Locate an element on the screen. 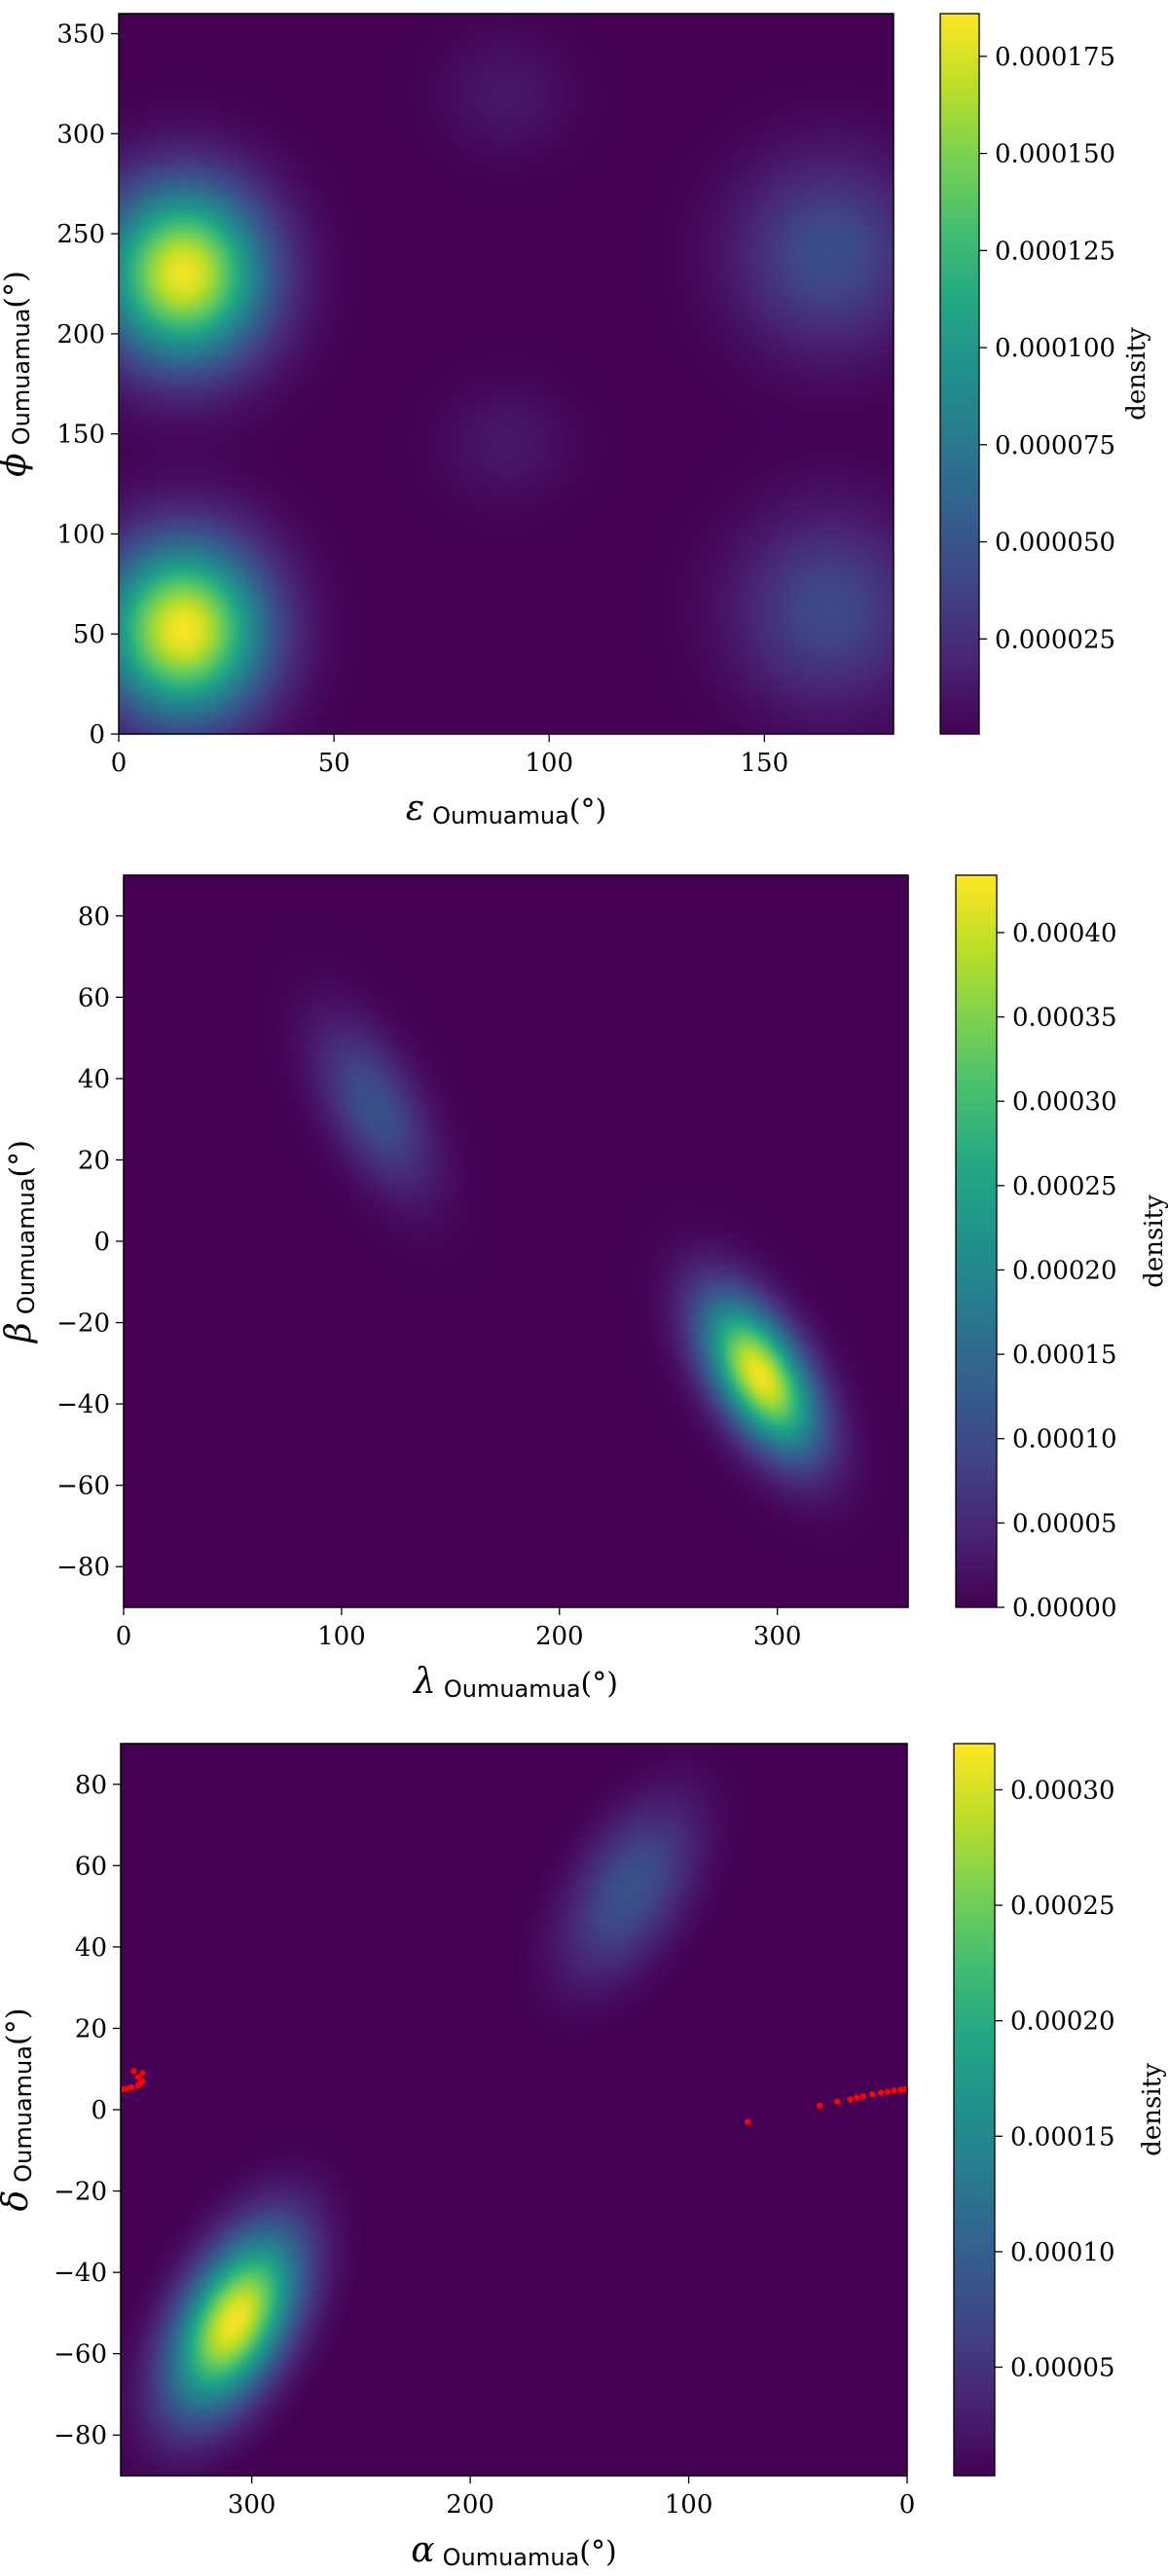  y-axis-label: βOumuamua(°) is located at coordinates (20, 1242).